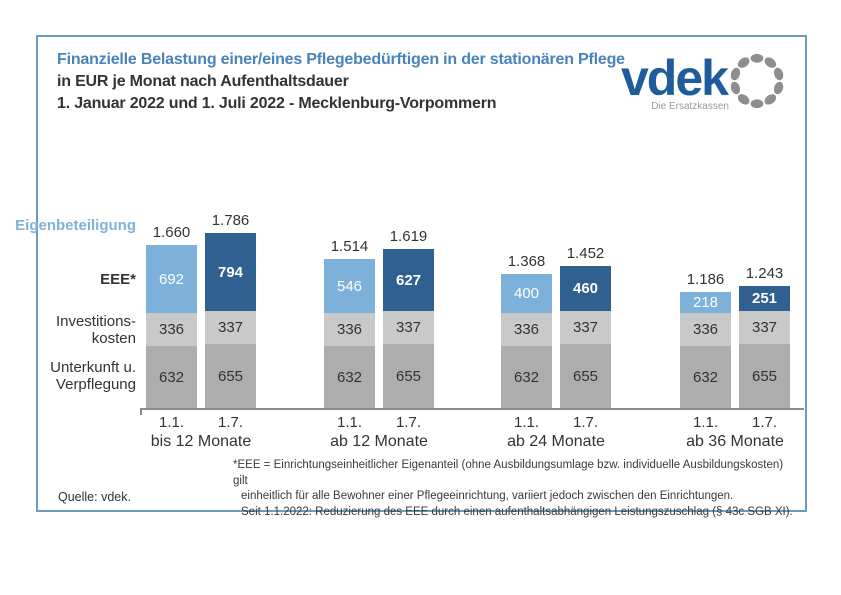  Describe the element at coordinates (526, 261) in the screenshot. I see `bar-total-label: 1.368` at that location.